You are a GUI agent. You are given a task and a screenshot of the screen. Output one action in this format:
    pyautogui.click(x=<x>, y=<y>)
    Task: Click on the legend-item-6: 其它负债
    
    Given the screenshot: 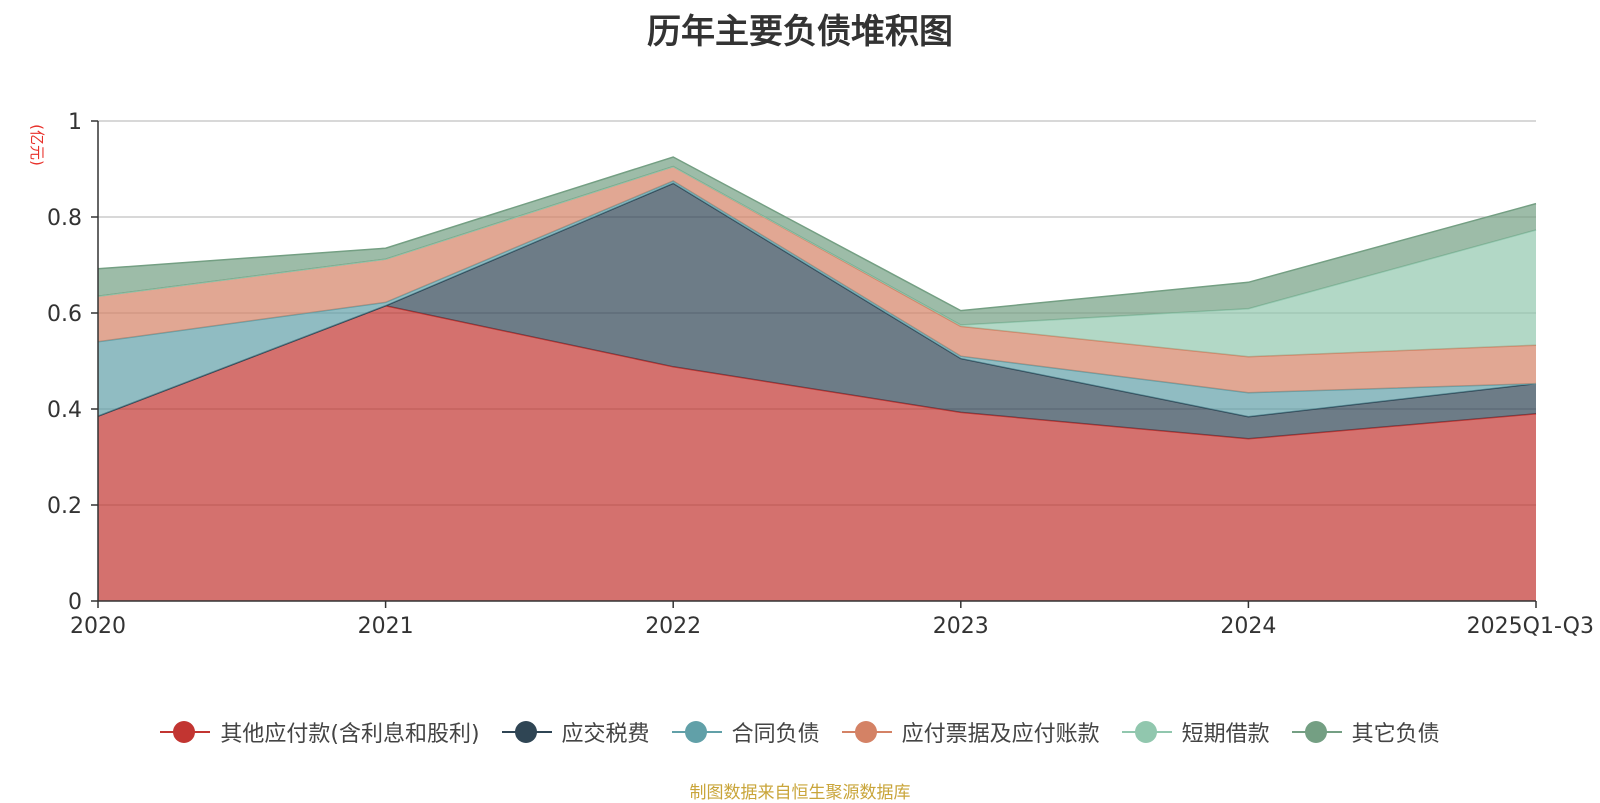 What is the action you would take?
    pyautogui.click(x=1365, y=732)
    